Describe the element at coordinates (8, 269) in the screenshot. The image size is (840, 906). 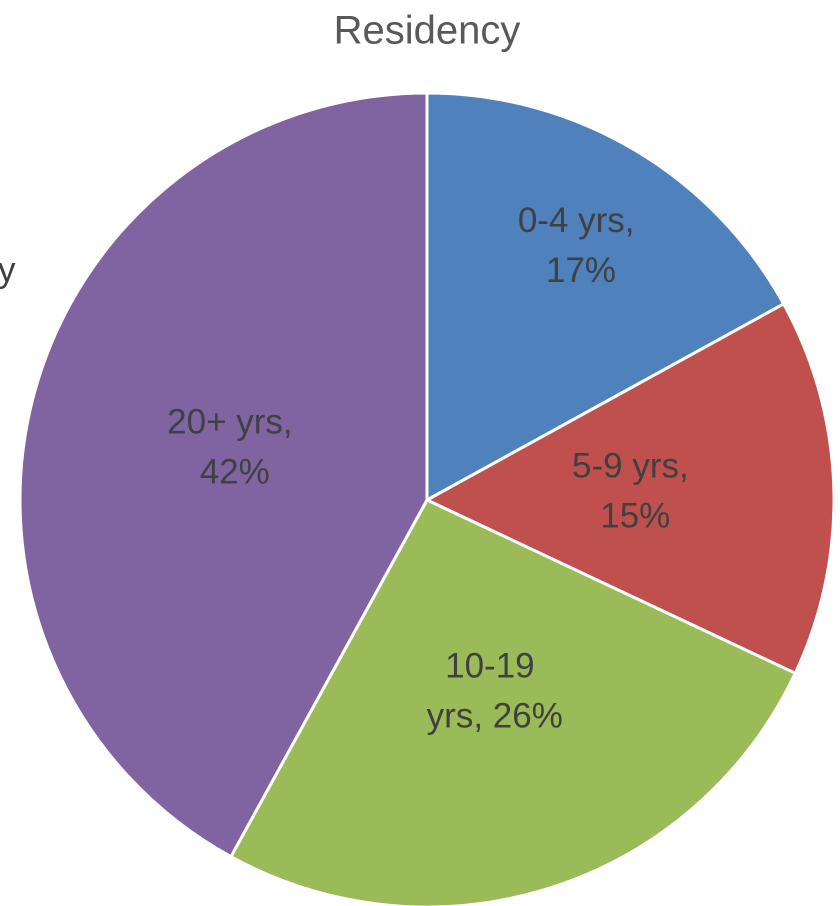
I see `annotation: y` at that location.